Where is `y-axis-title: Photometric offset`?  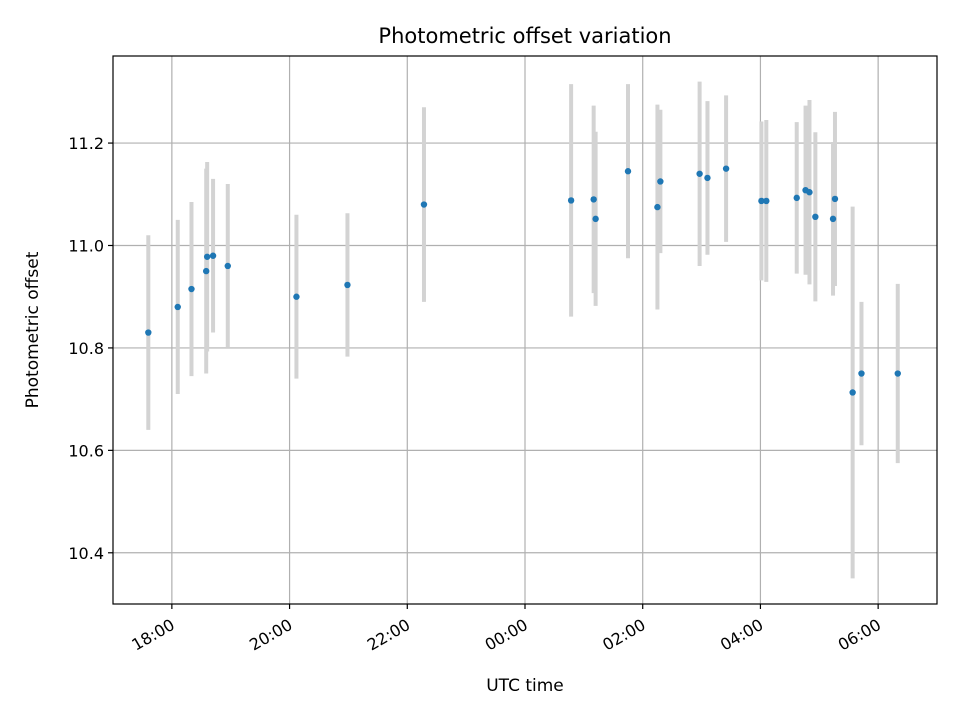
y-axis-title: Photometric offset is located at coordinates (33, 329).